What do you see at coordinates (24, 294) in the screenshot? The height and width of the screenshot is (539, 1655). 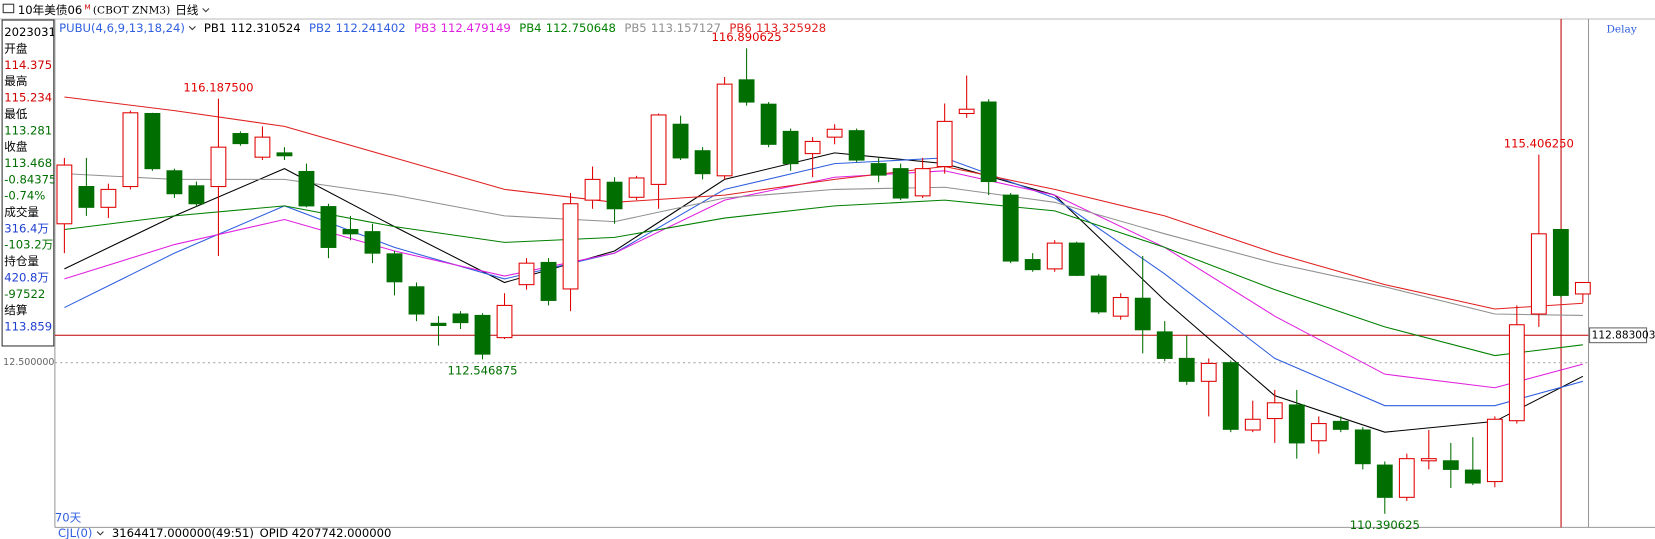 I see `info-item: -97522` at bounding box center [24, 294].